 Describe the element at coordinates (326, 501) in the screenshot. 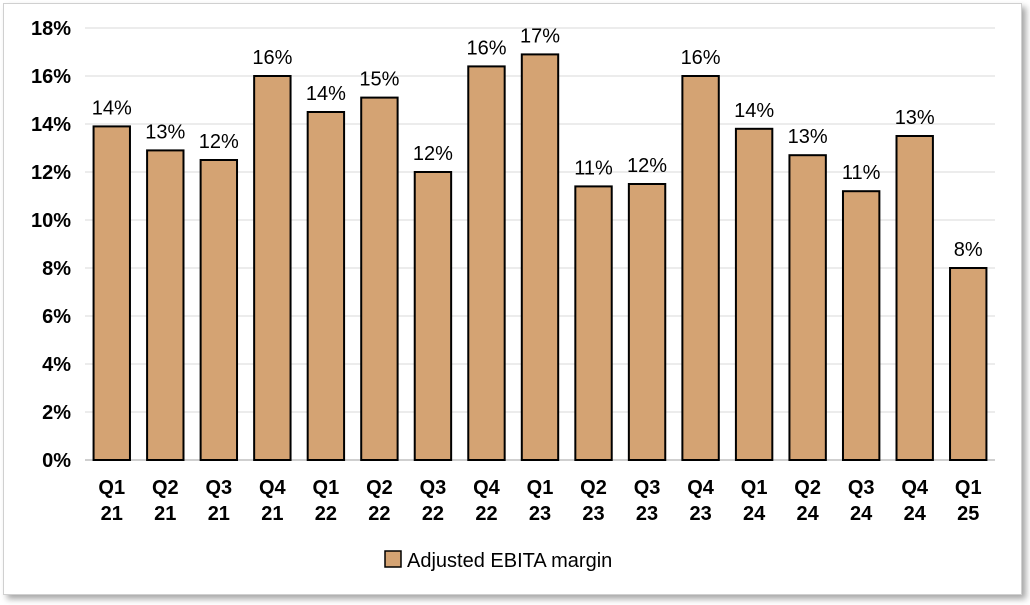

I see `x-tick-label: Q1 22` at that location.